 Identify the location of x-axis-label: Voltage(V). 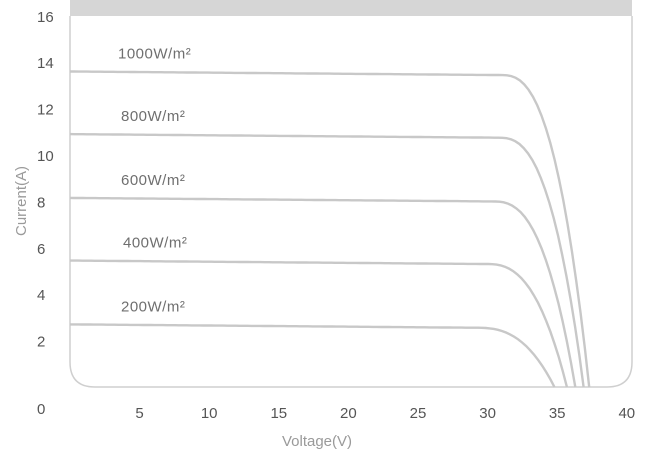
(317, 441).